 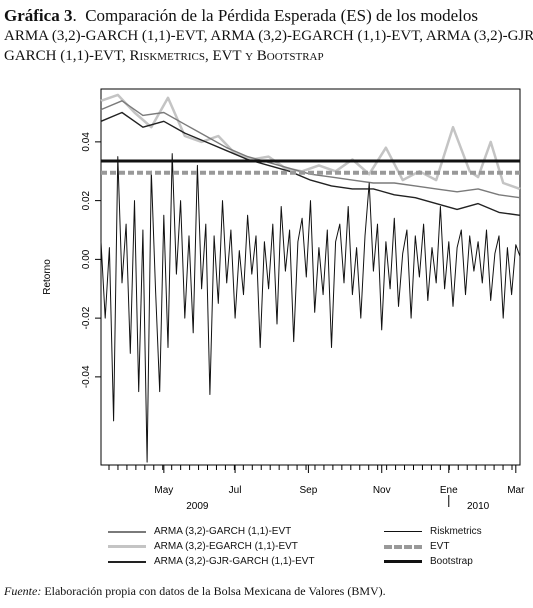 What do you see at coordinates (23, 591) in the screenshot?
I see `source-prefix: Fuente:` at bounding box center [23, 591].